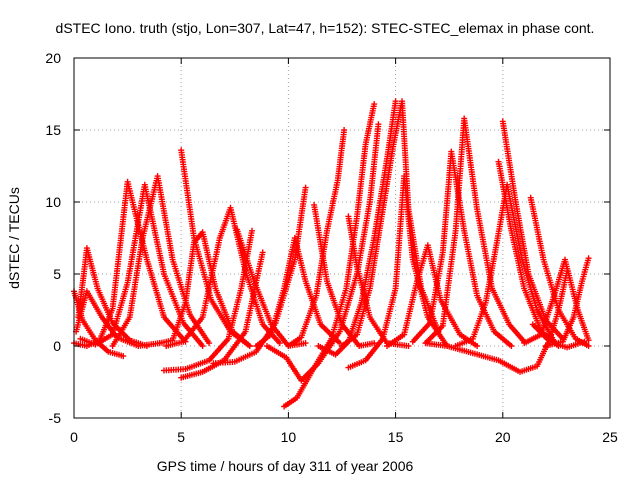  Describe the element at coordinates (181, 437) in the screenshot. I see `x-tick-label: 5` at that location.